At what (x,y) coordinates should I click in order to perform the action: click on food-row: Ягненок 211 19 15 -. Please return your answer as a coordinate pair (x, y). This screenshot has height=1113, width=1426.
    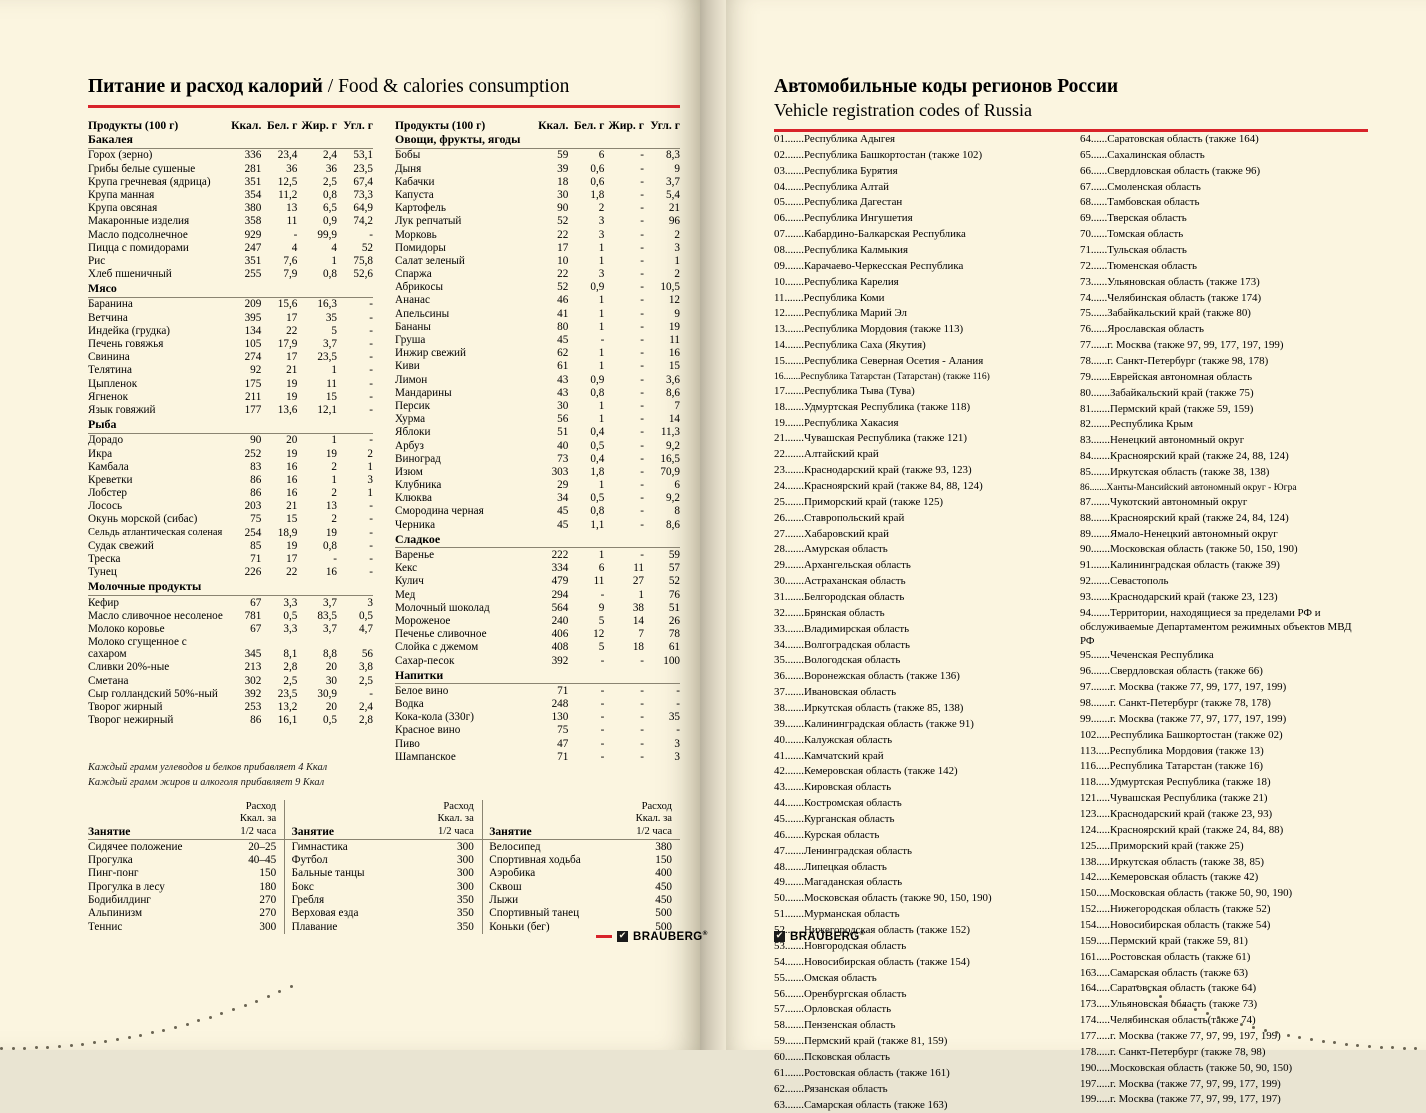
    Looking at the image, I should click on (230, 396).